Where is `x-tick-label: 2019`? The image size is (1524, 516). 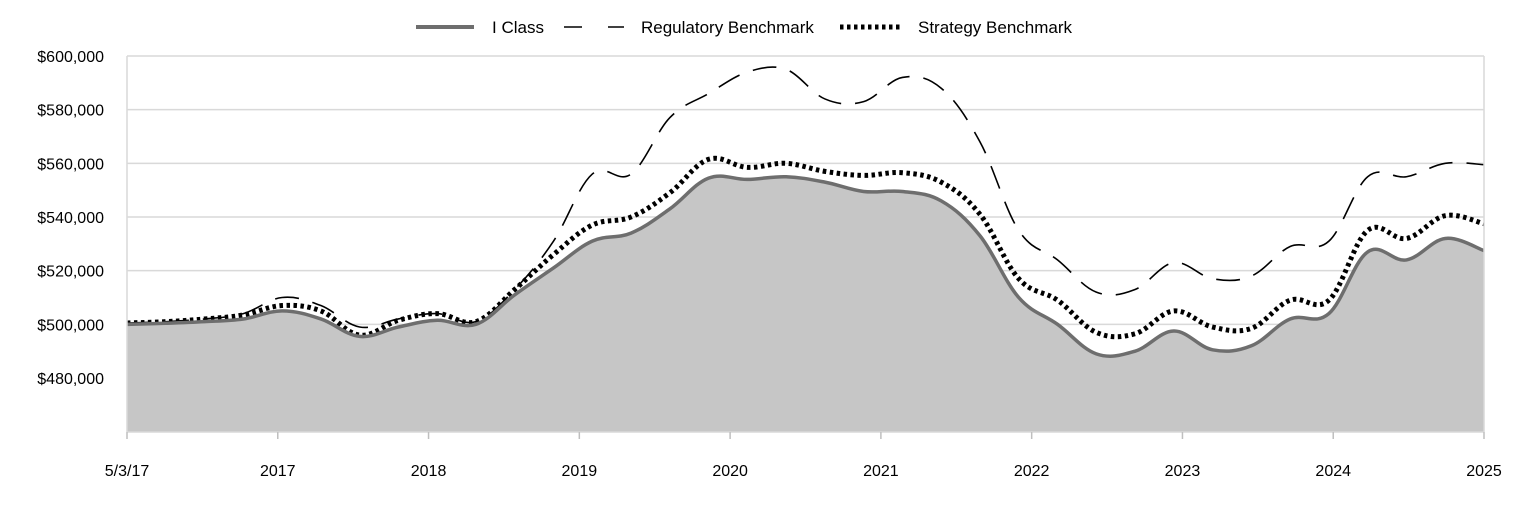
x-tick-label: 2019 is located at coordinates (580, 471).